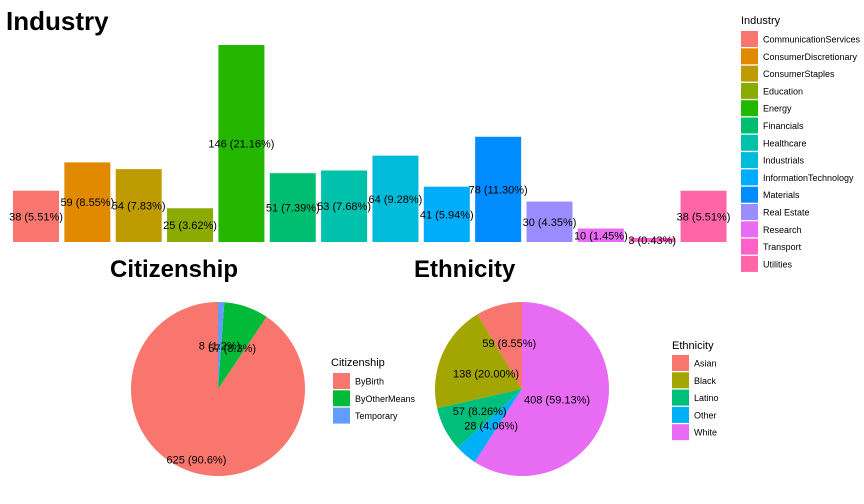 The height and width of the screenshot is (504, 864). I want to click on legend-label-informationtechnology: InformationTechnology, so click(808, 178).